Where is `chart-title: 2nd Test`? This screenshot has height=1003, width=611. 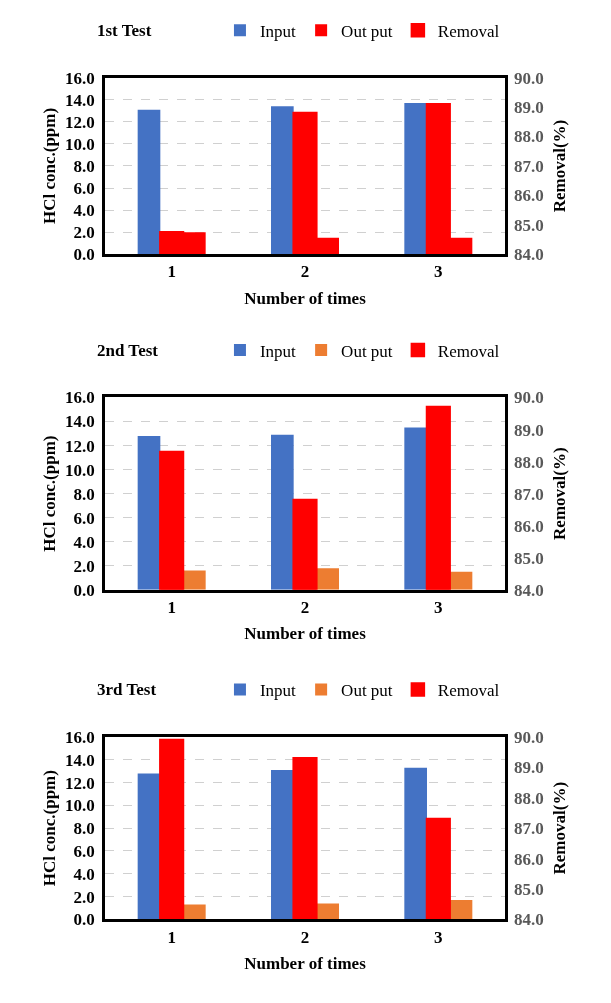
chart-title: 2nd Test is located at coordinates (128, 350).